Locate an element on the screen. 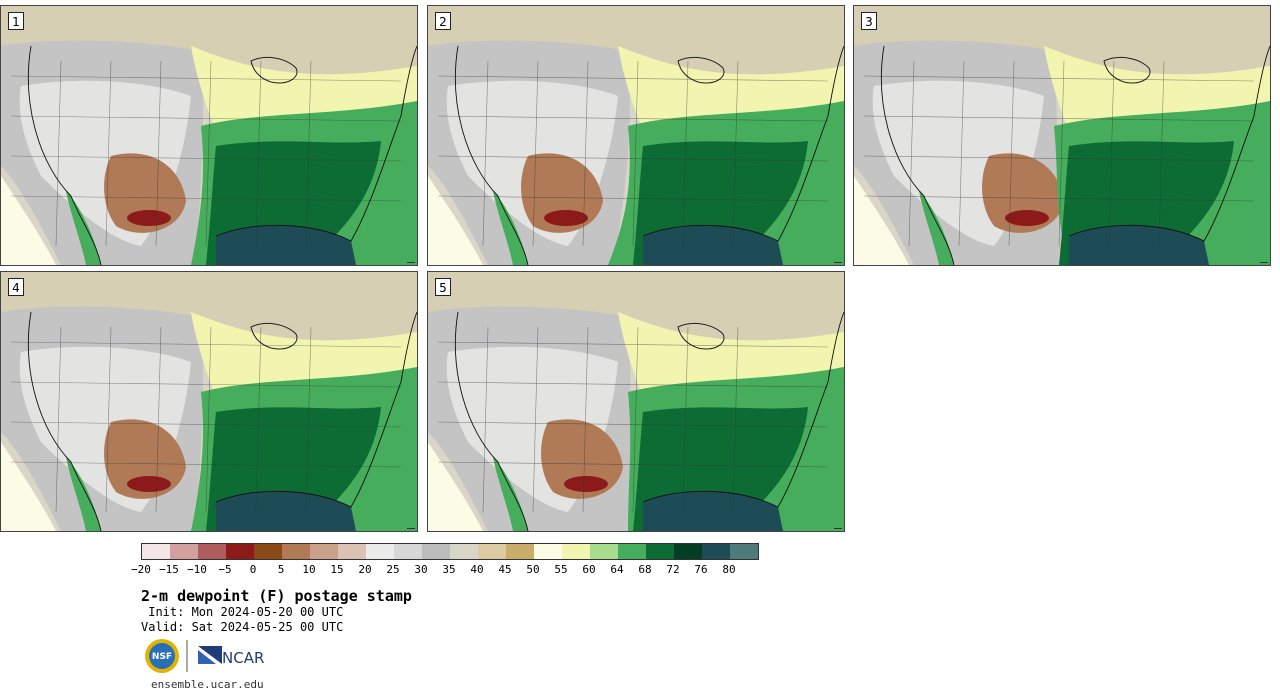 The width and height of the screenshot is (1280, 696). member-panel-3: 3 is located at coordinates (1062, 135).